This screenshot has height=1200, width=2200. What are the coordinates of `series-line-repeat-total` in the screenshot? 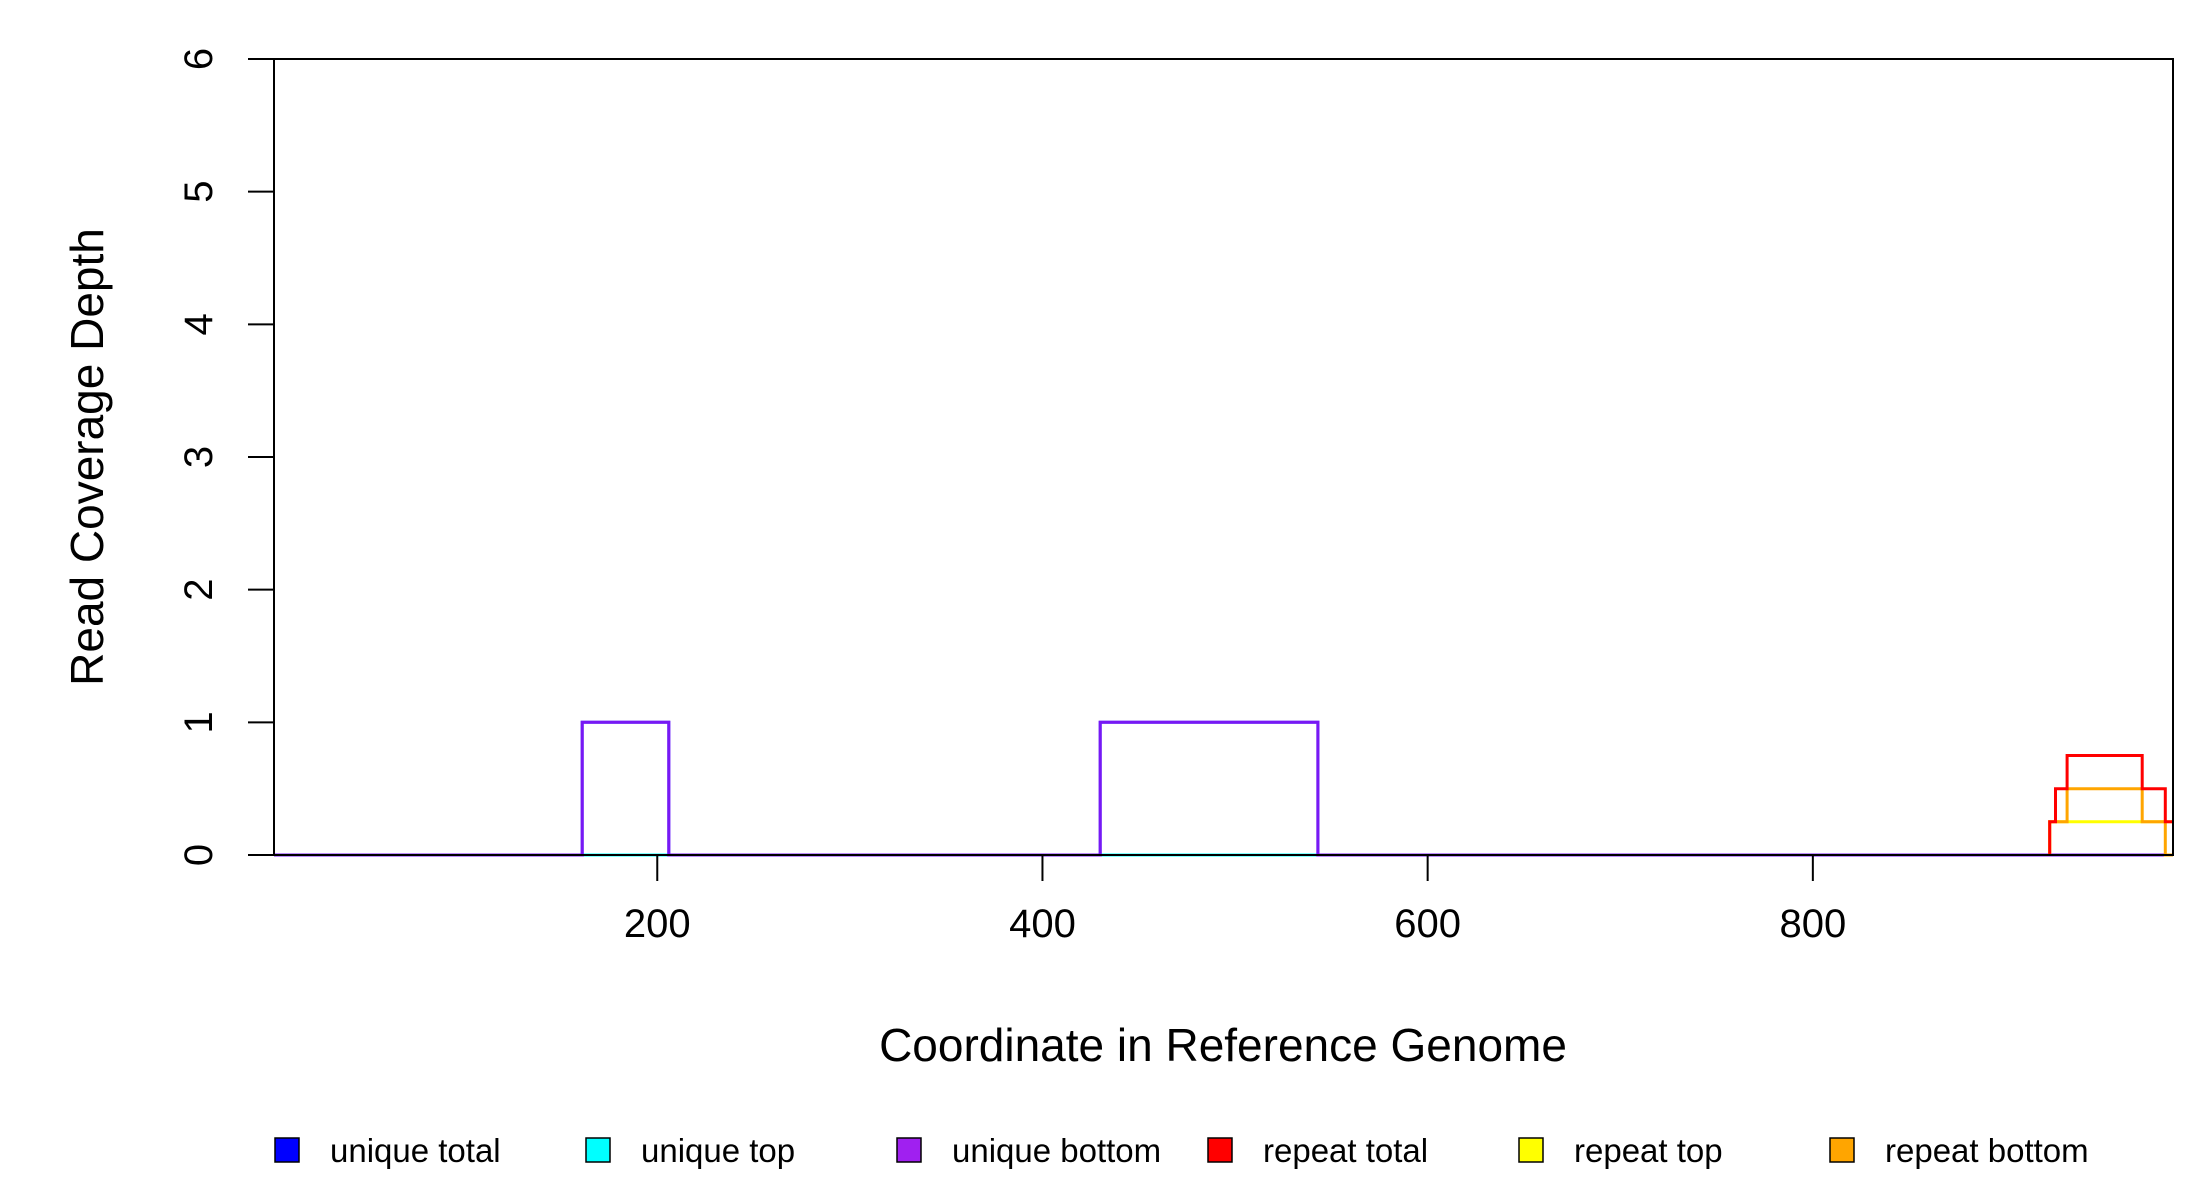 It's located at (2110, 804).